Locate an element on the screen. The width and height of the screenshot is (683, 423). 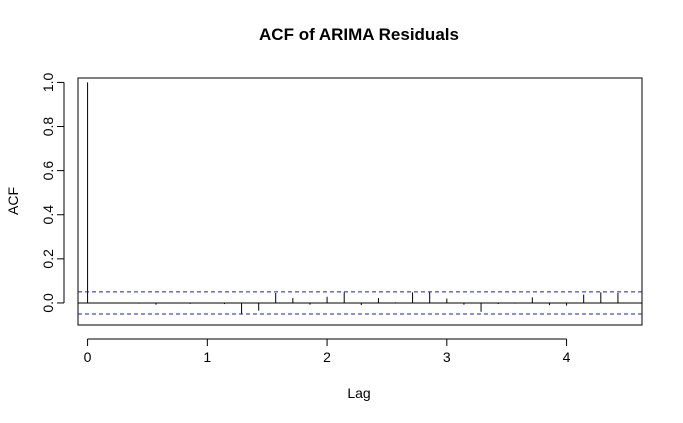
x-tick-label: 4 is located at coordinates (567, 357).